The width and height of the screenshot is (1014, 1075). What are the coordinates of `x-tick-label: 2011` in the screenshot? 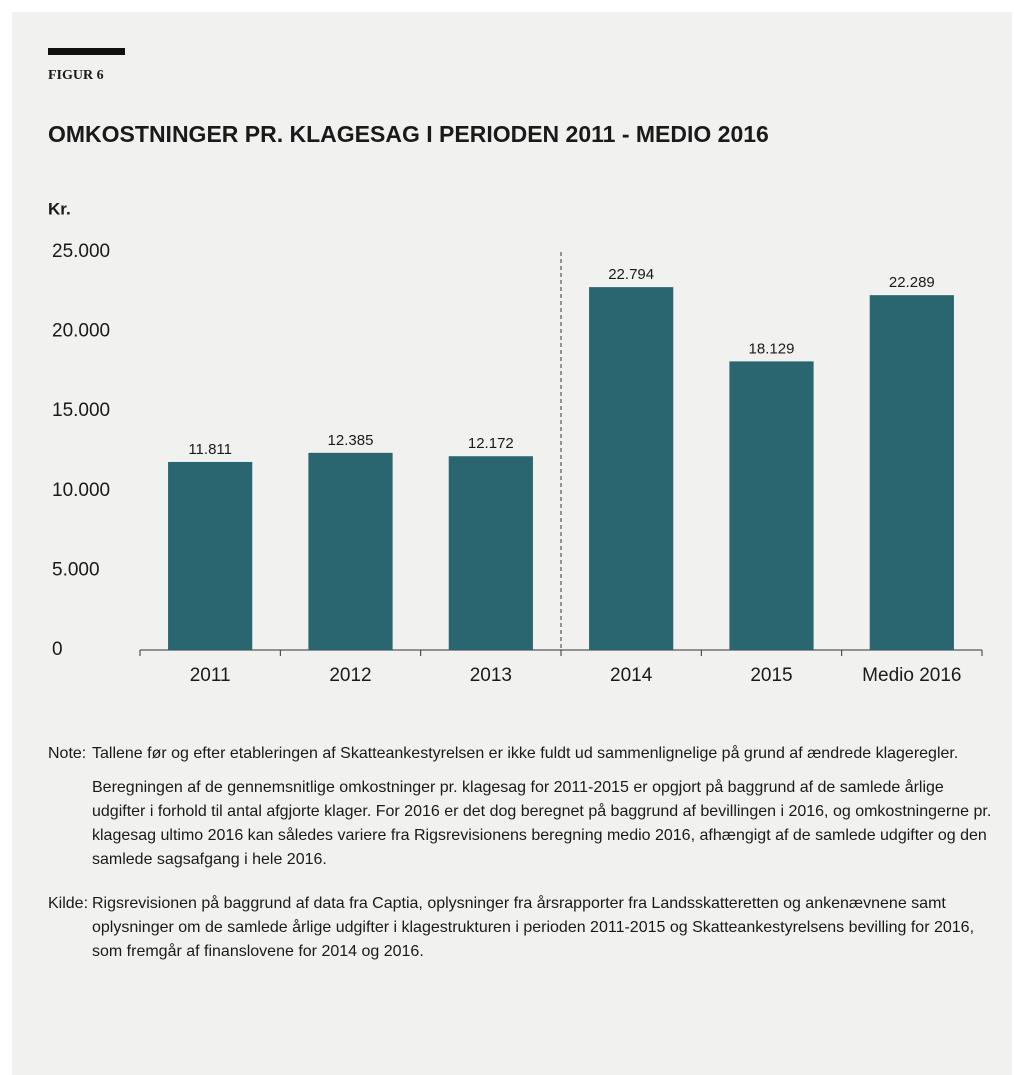 It's located at (210, 675).